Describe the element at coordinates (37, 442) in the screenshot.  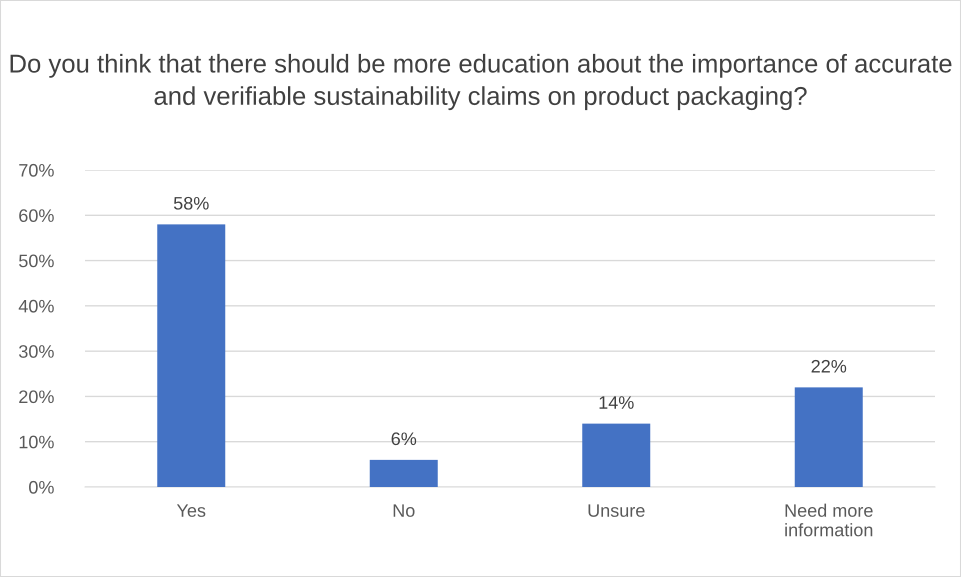
I see `y-tick-label: 10%` at that location.